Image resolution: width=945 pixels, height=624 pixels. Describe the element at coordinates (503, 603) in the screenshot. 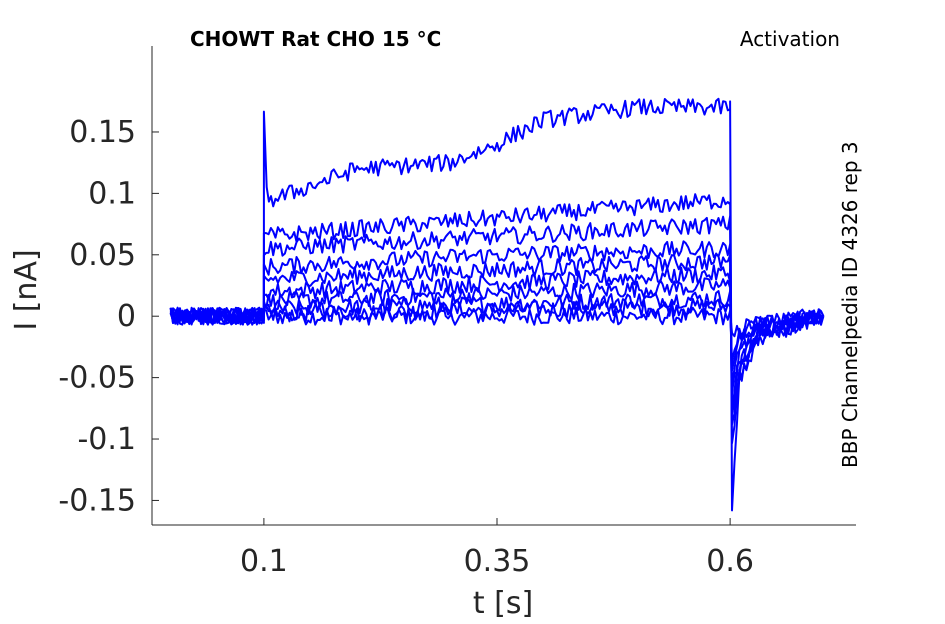

I see `x-axis-label: t [s]` at that location.